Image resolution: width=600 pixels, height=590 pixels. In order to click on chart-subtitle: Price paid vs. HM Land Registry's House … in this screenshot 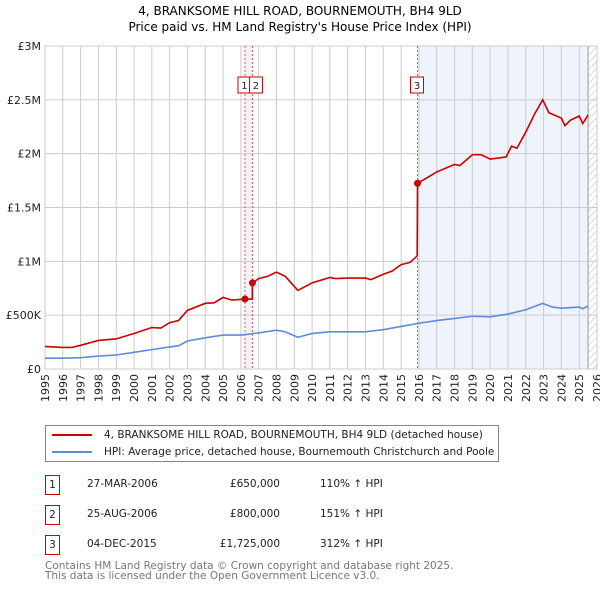, I will do `click(299, 27)`.